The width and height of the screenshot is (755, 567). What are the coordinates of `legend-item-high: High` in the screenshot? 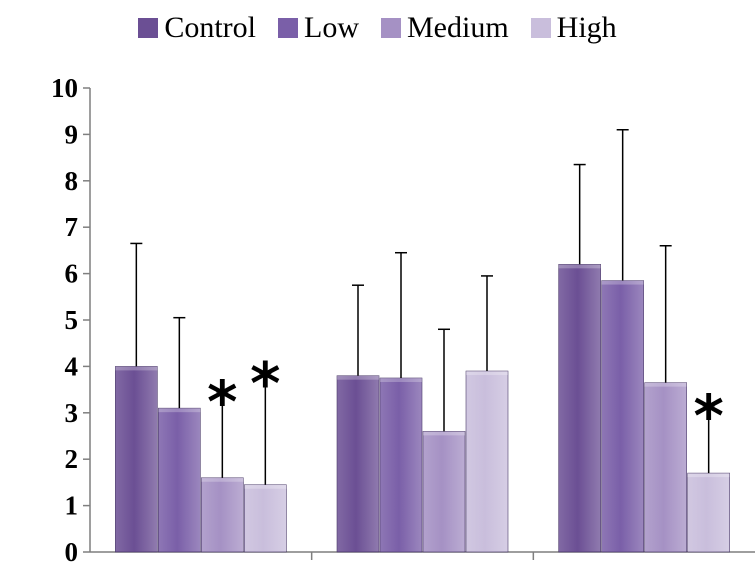 It's located at (573, 28).